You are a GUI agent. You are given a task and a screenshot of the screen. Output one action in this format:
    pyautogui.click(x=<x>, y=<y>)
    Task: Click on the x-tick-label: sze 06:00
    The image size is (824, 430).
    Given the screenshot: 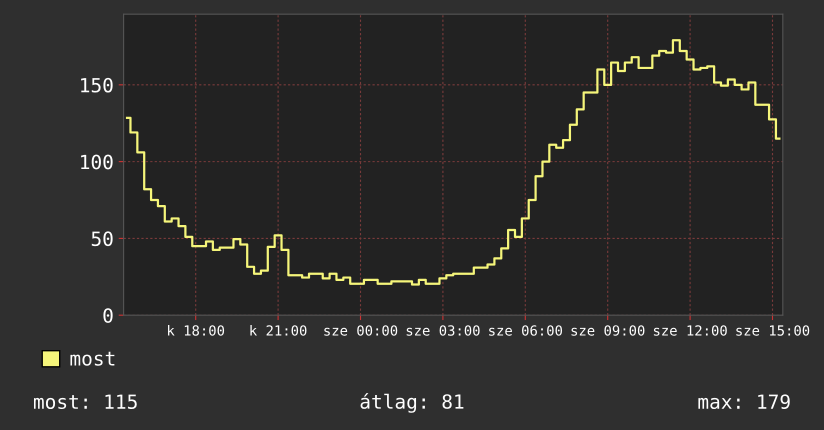 What is the action you would take?
    pyautogui.click(x=525, y=330)
    